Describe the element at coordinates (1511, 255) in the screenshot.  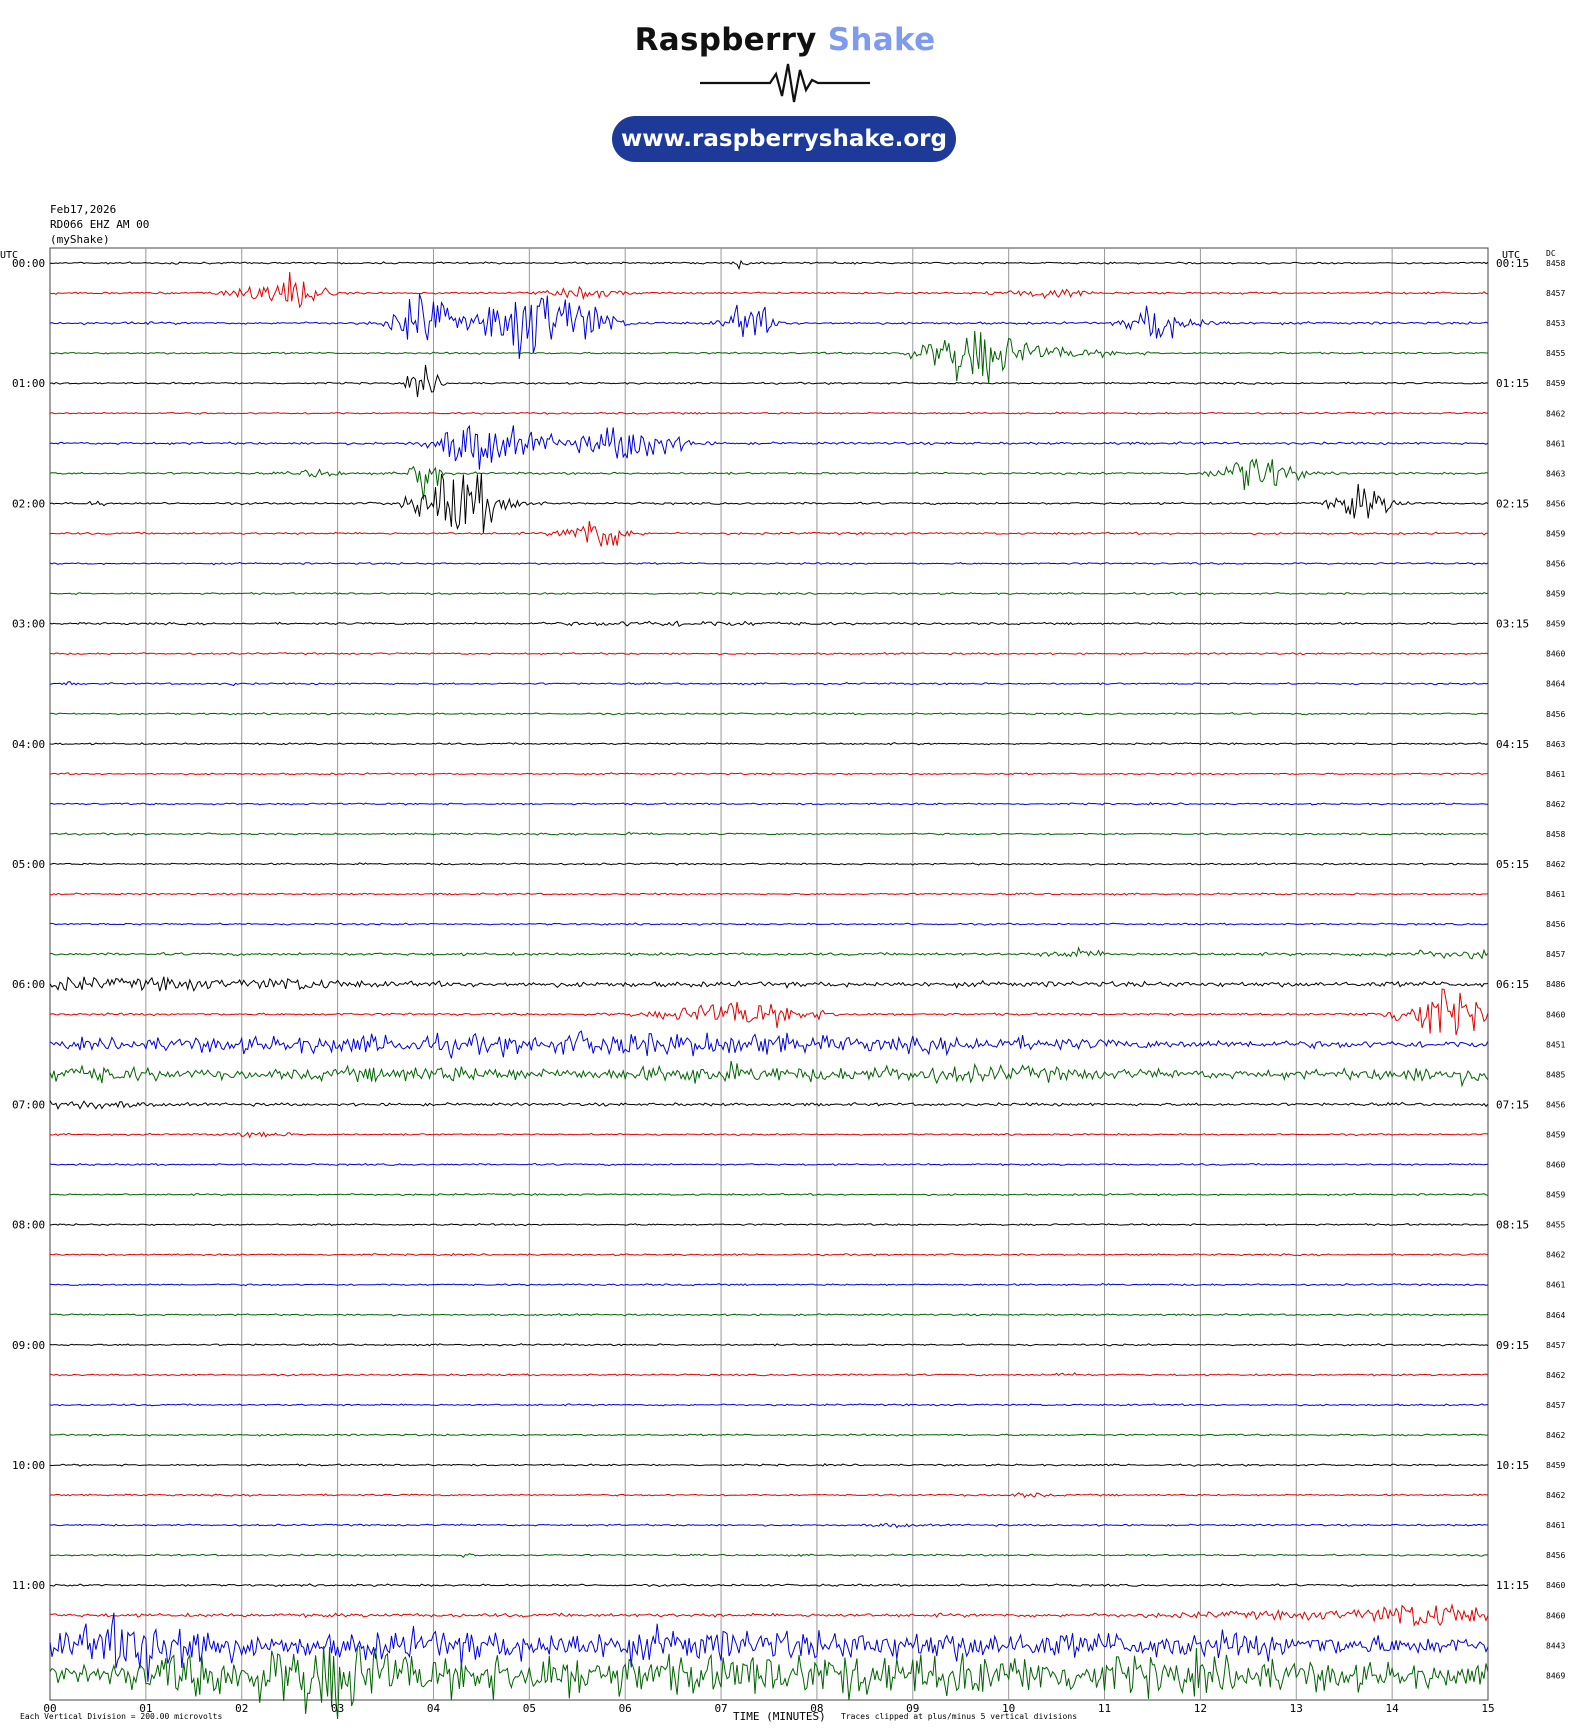
I see `right-axis-title: UTC` at that location.